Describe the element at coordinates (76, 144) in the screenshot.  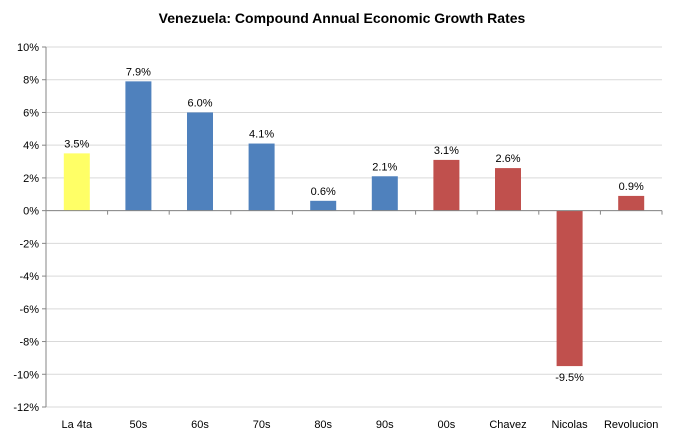
I see `data-label: 3.5%` at that location.